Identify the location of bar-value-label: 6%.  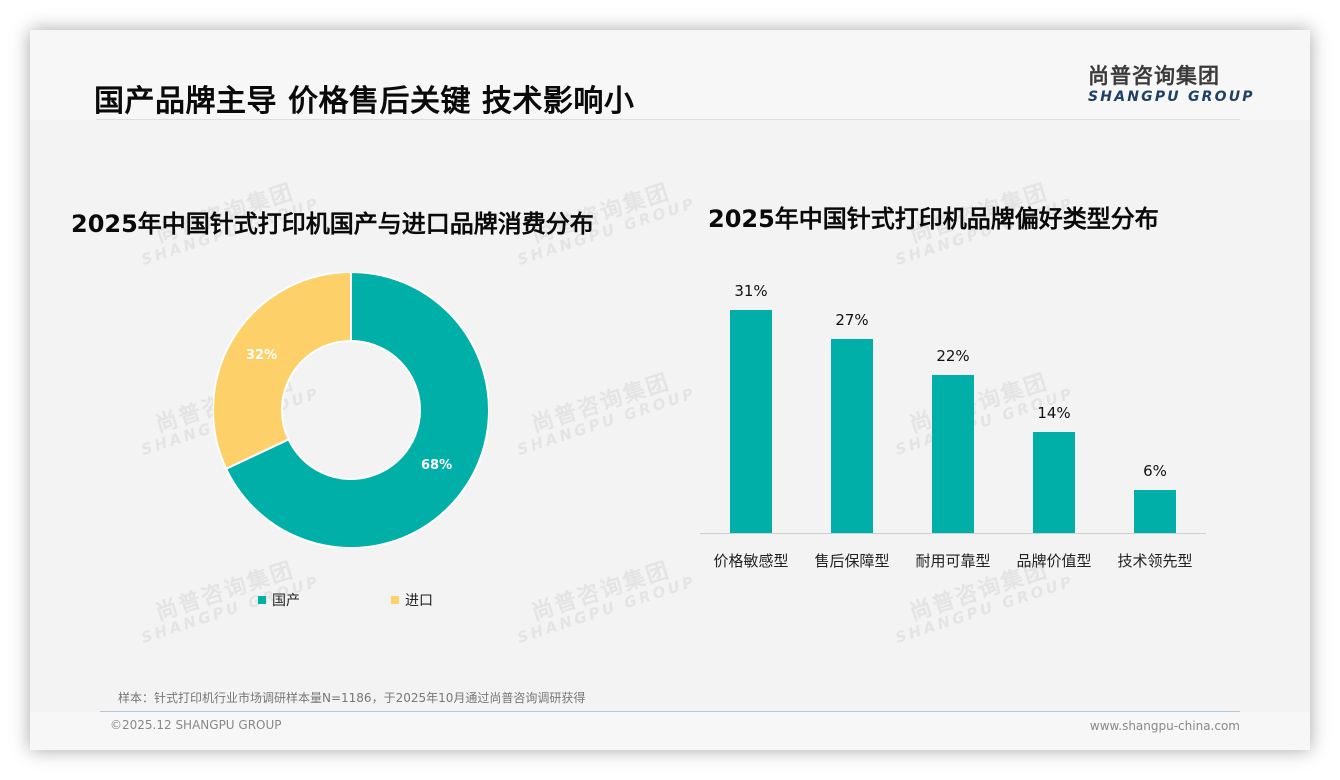
(1155, 470).